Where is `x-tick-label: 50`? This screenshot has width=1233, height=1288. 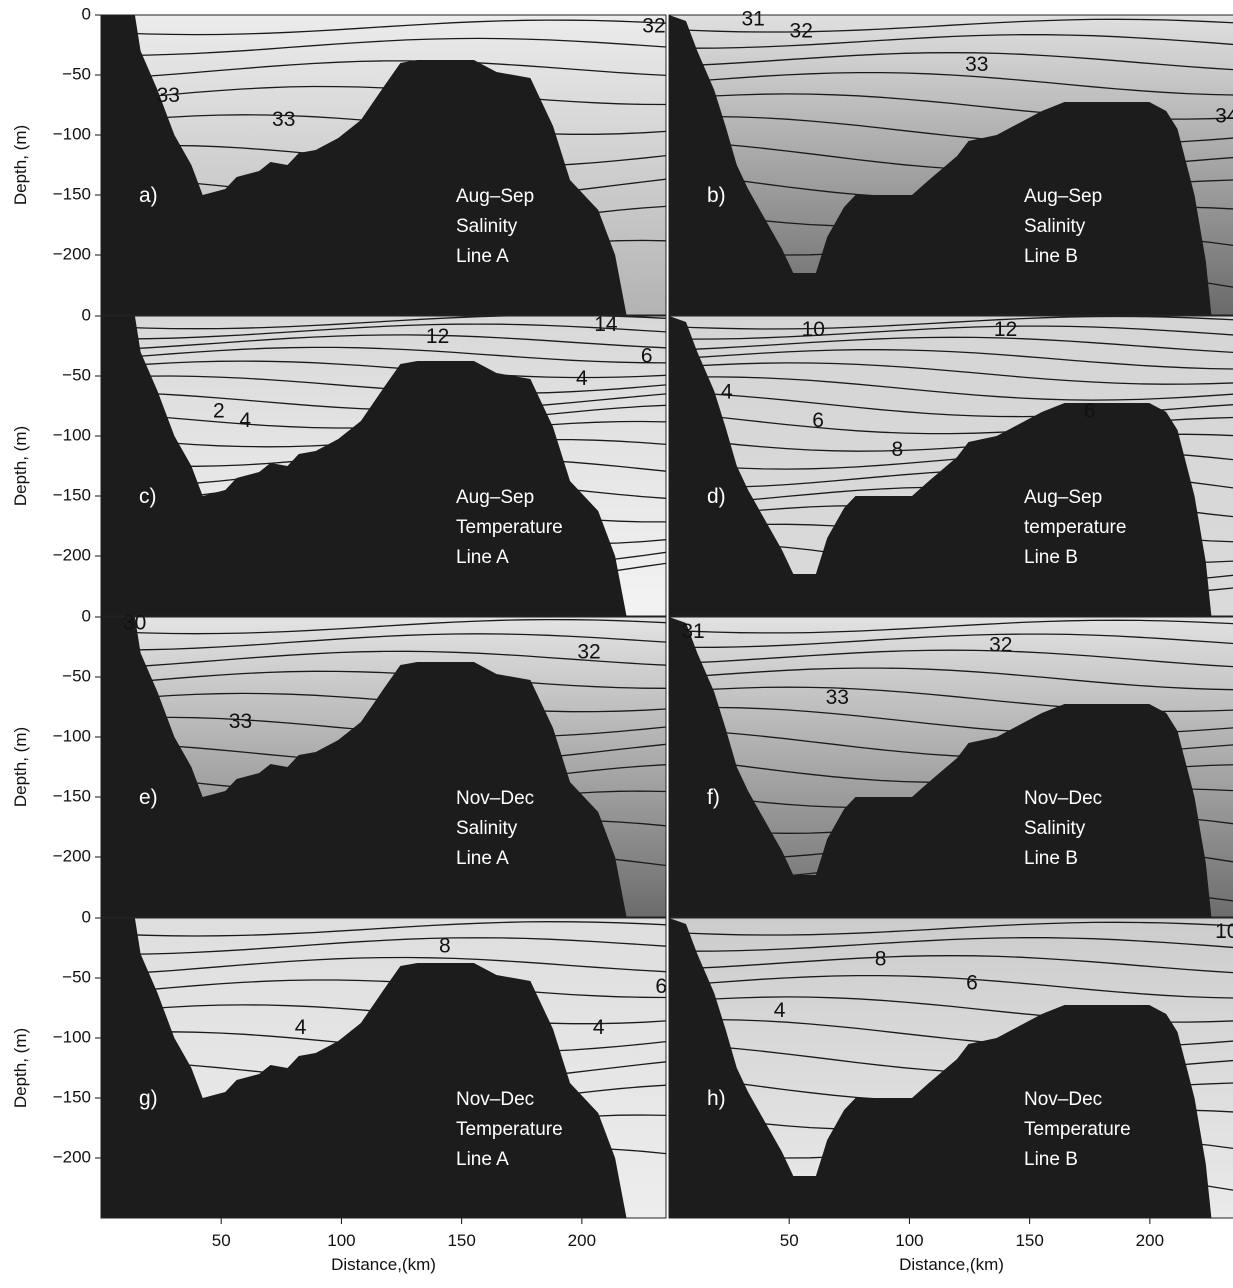 x-tick-label: 50 is located at coordinates (789, 1240).